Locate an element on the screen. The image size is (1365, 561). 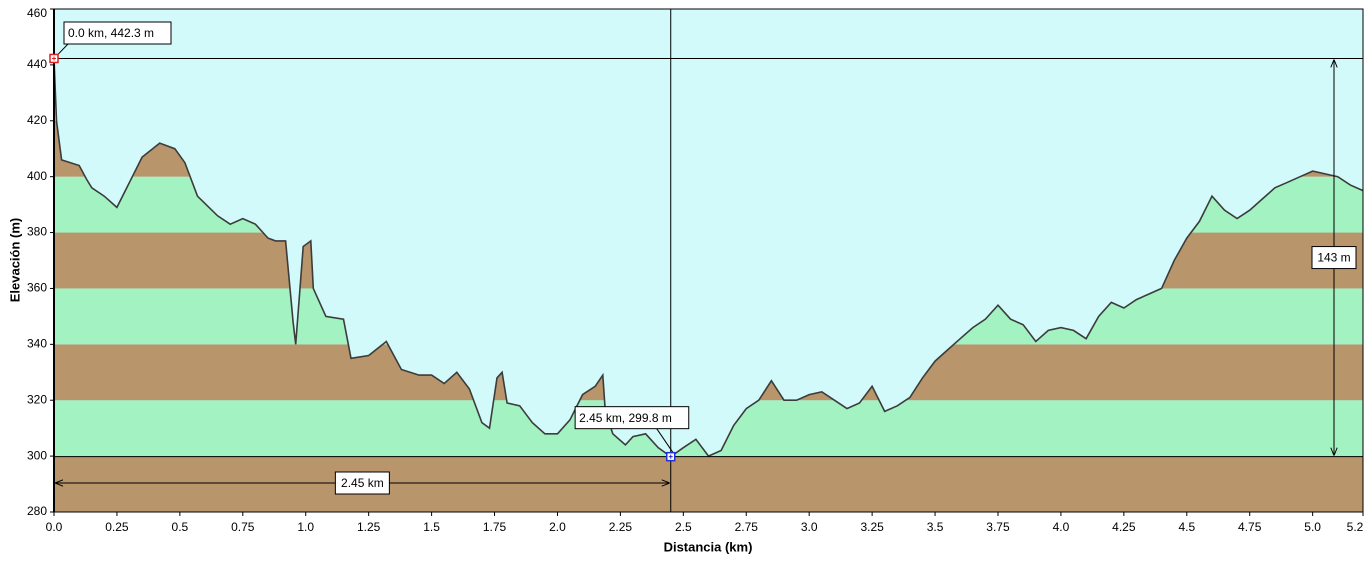
rise-label: 143 m is located at coordinates (1333, 258).